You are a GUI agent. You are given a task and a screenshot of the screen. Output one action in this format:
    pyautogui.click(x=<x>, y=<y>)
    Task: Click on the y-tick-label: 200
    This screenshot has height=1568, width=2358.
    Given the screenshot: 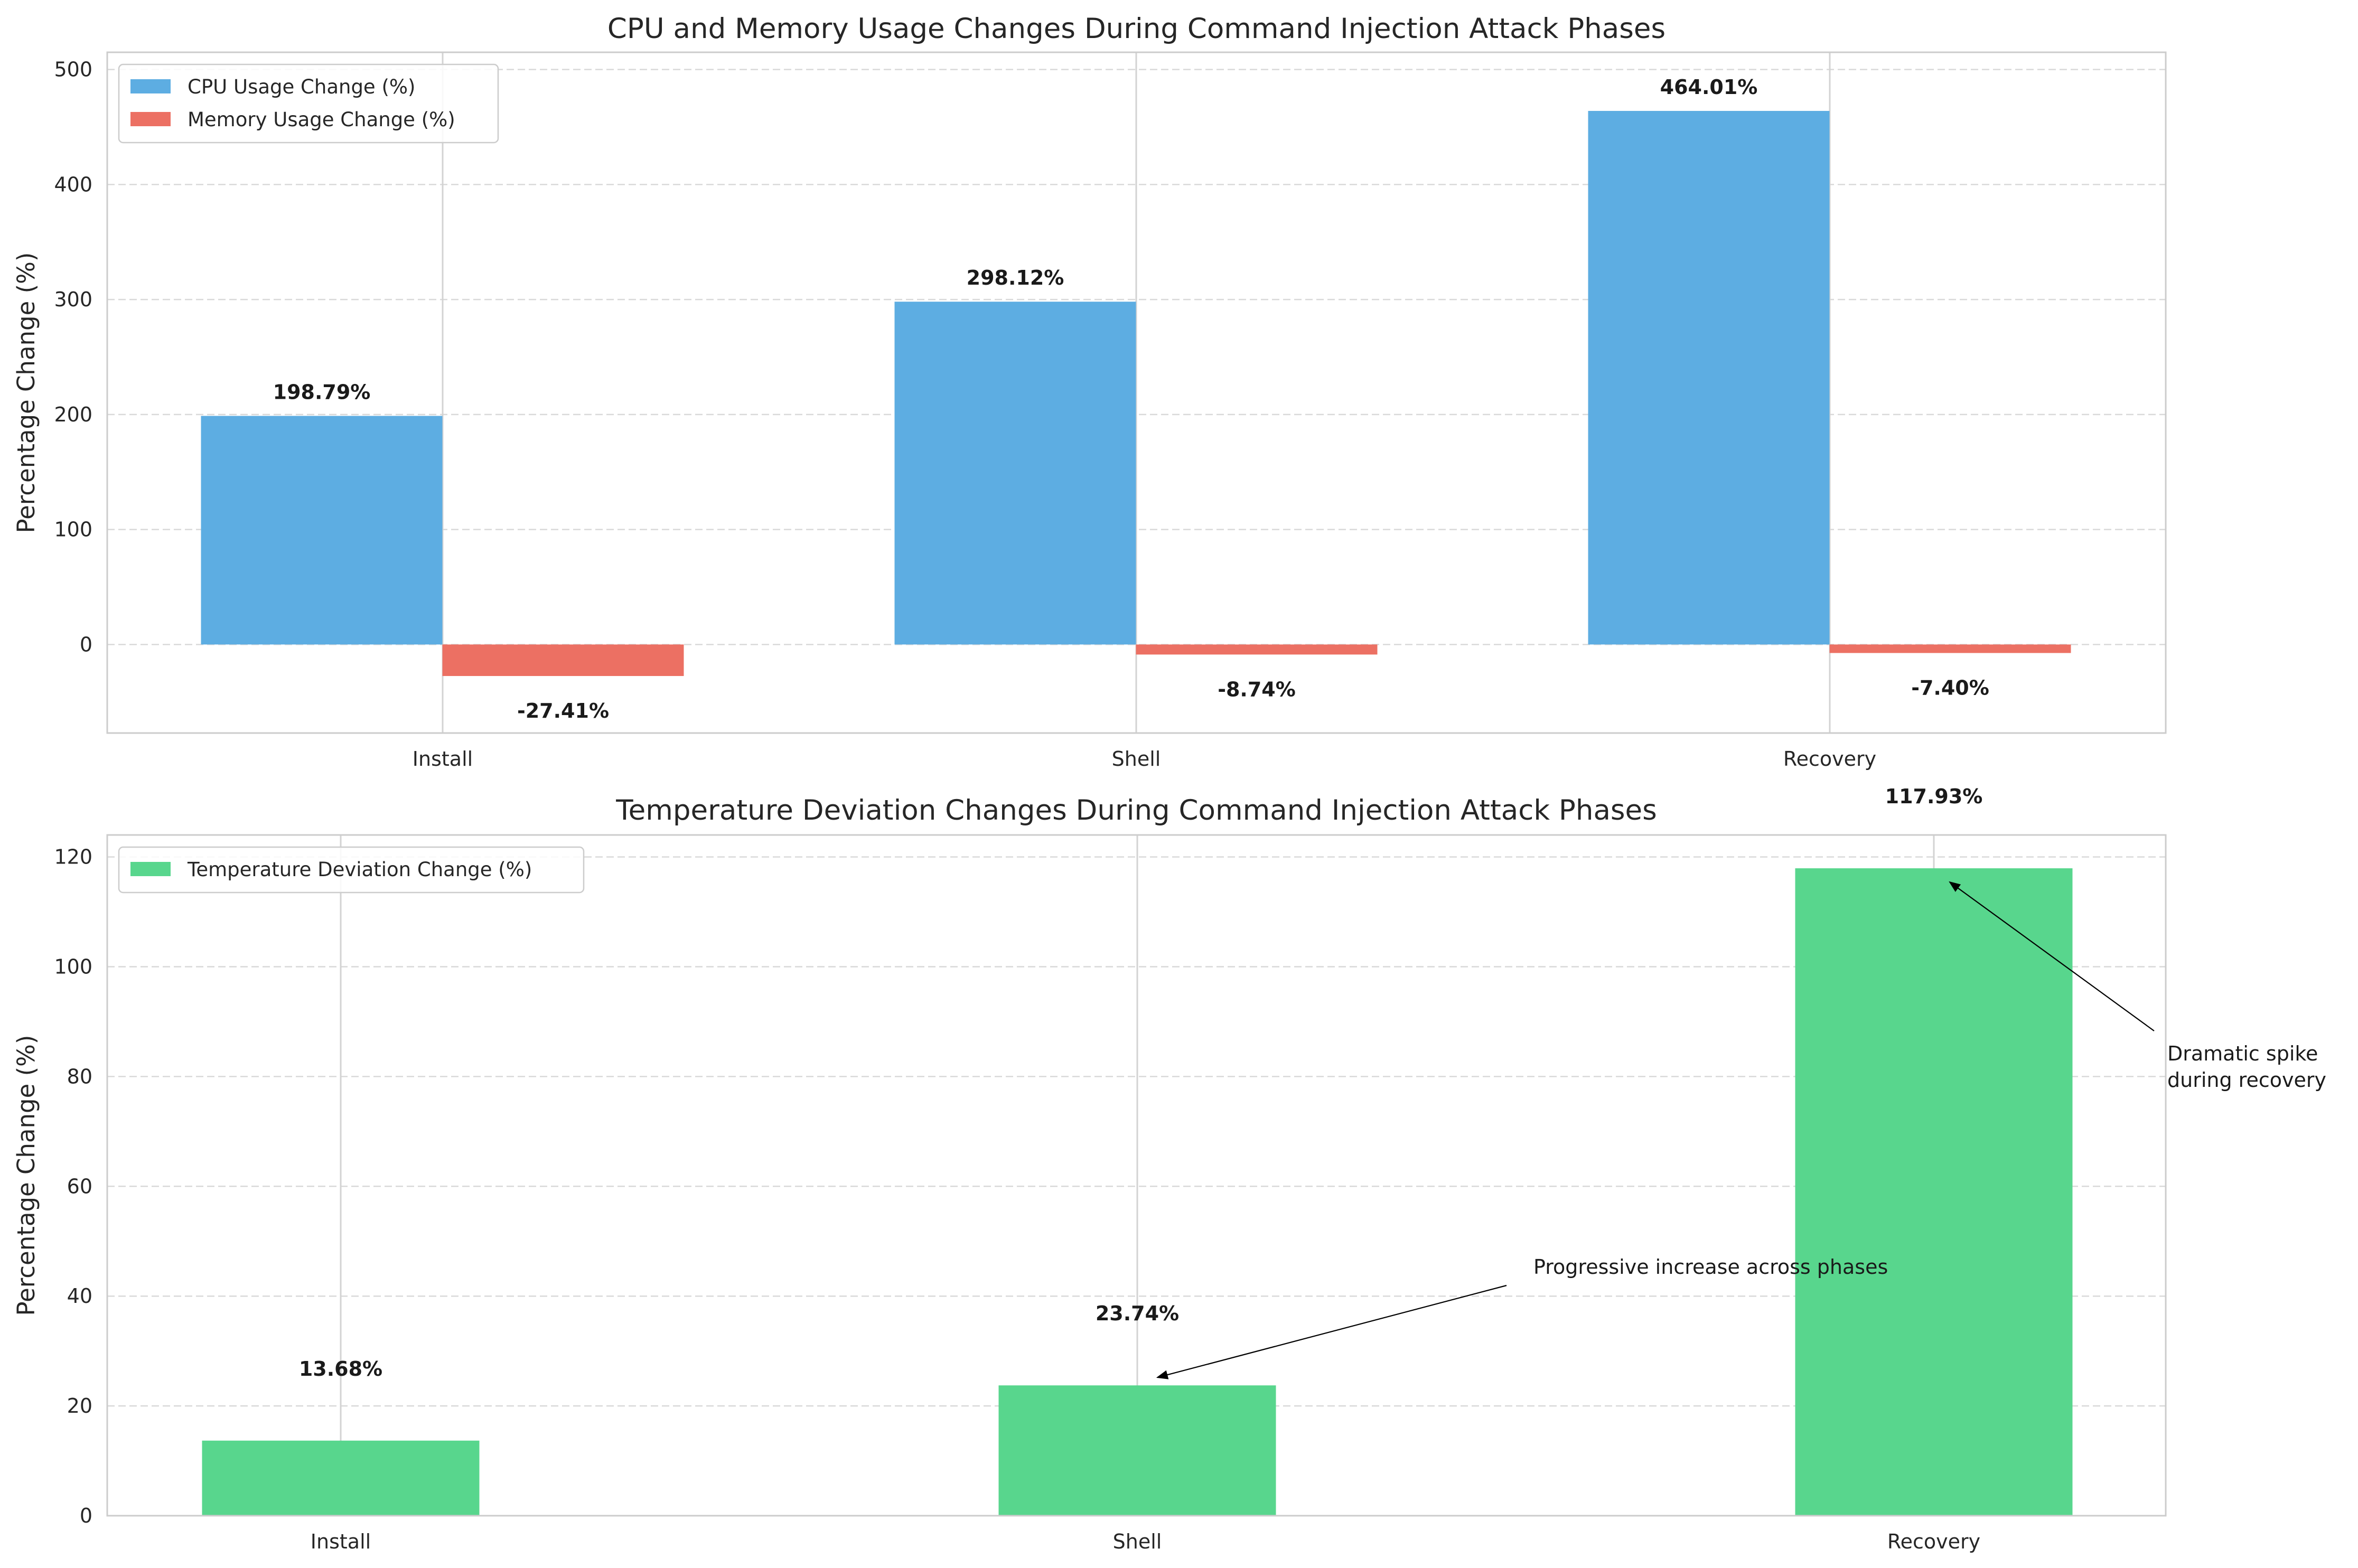 What is the action you would take?
    pyautogui.click(x=73, y=415)
    